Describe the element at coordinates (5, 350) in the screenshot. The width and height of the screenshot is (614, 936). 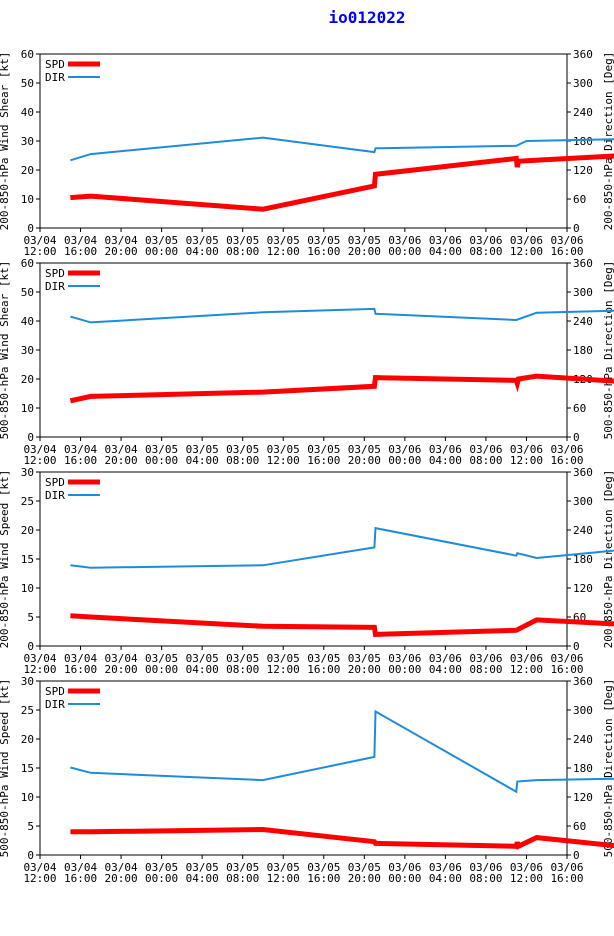
I see `left-axis-label: 500-850-hPa Wind Shear [kt]` at that location.